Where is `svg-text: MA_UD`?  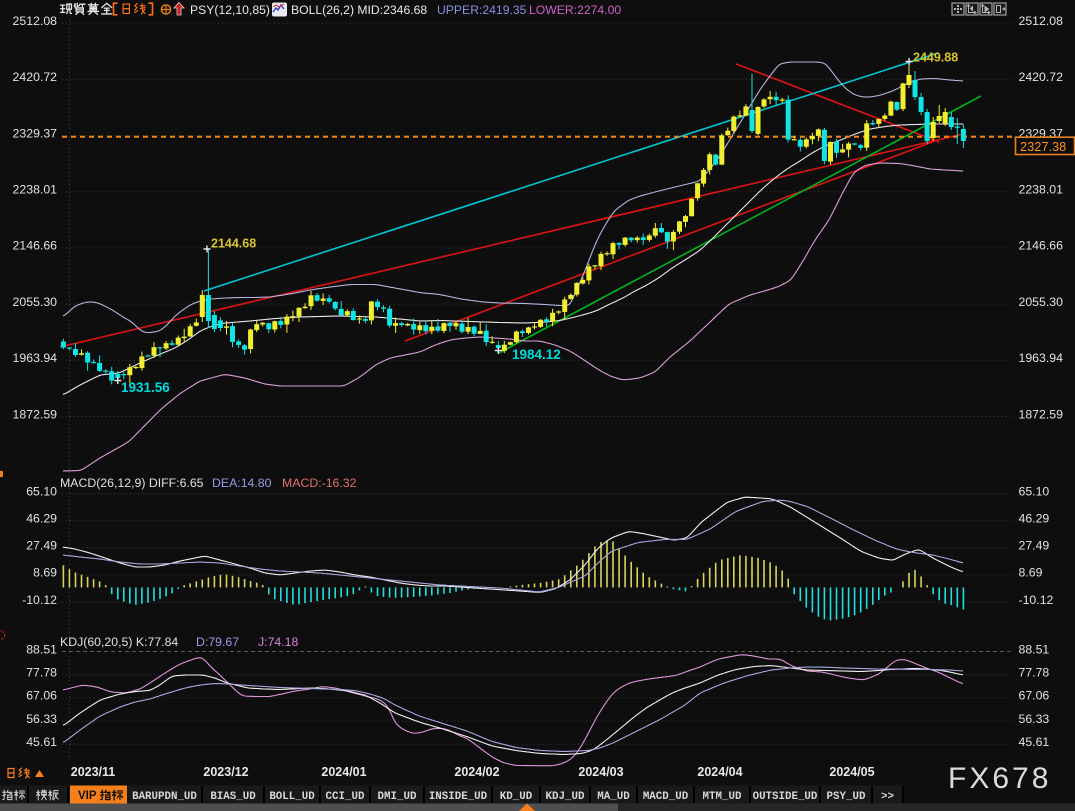 svg-text: MA_UD is located at coordinates (613, 797).